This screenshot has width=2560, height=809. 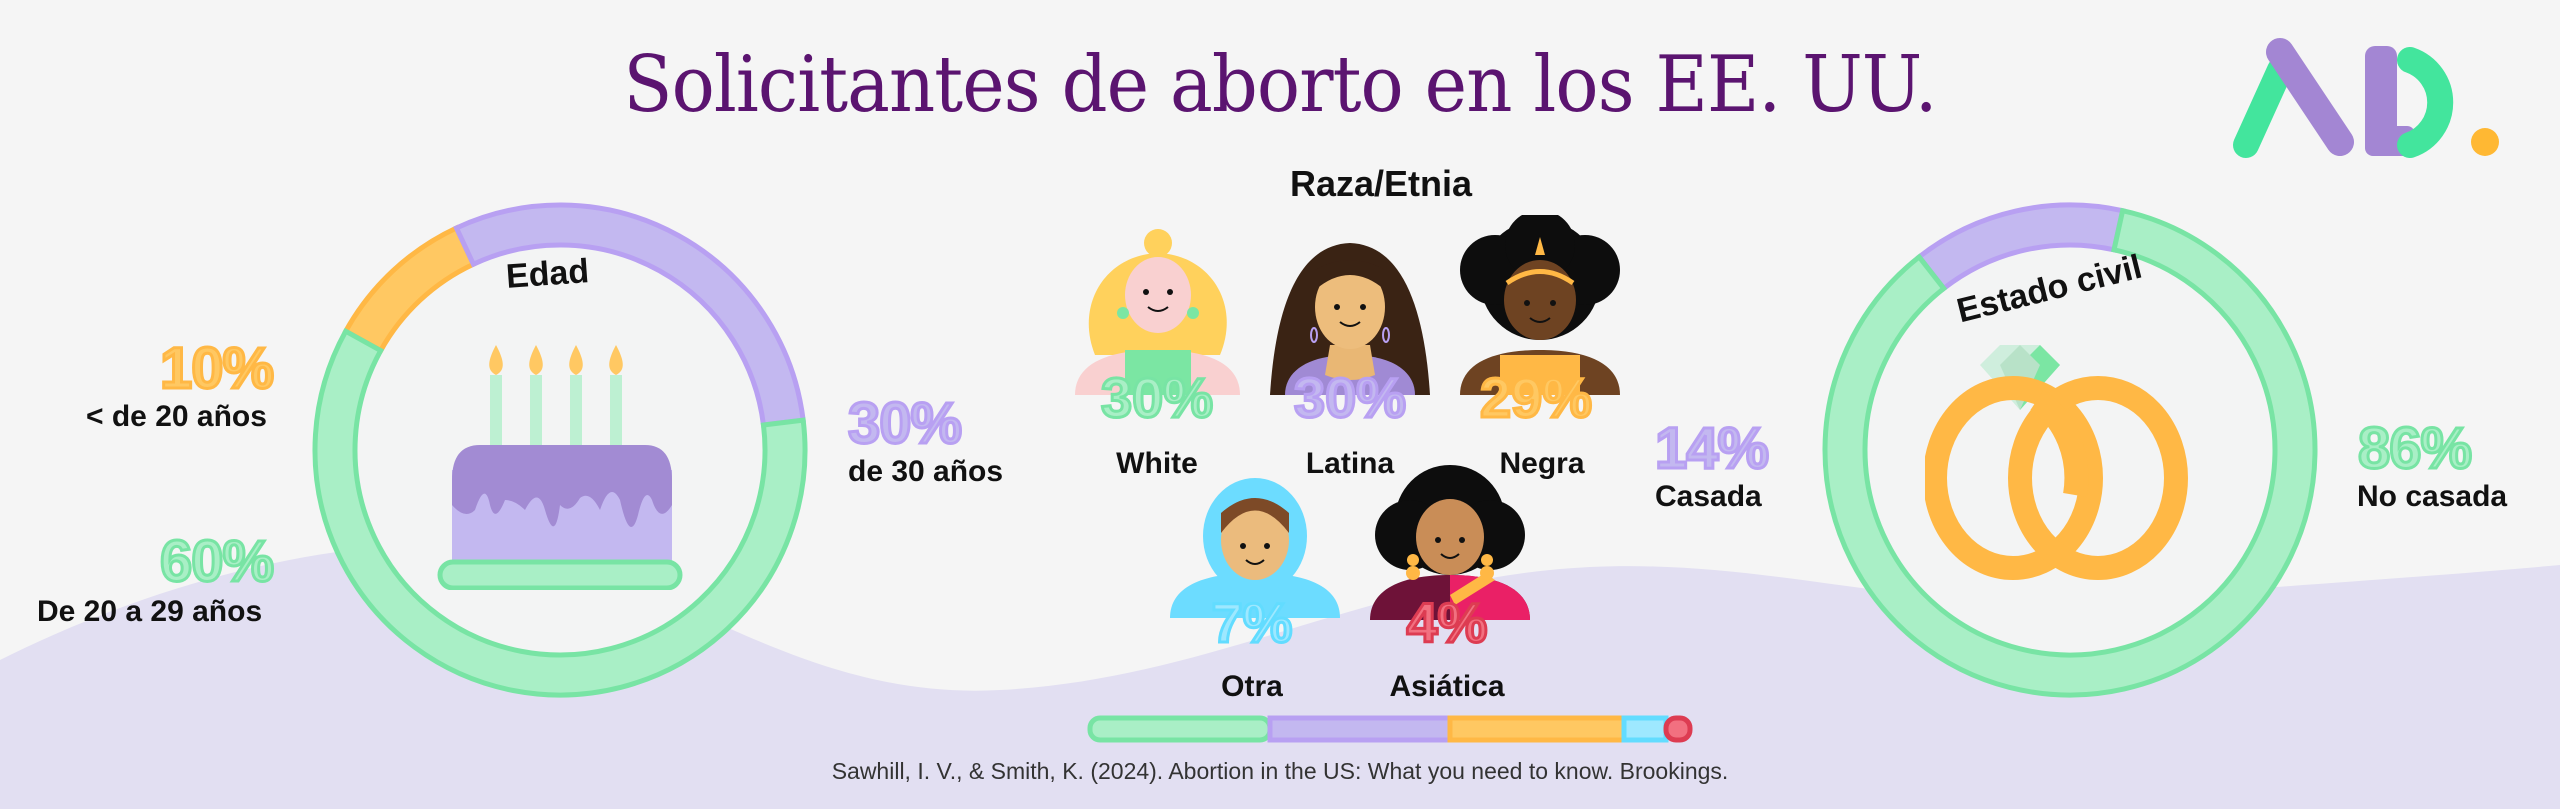 What do you see at coordinates (1447, 686) in the screenshot?
I see `race-asiatica-label: Asiática` at bounding box center [1447, 686].